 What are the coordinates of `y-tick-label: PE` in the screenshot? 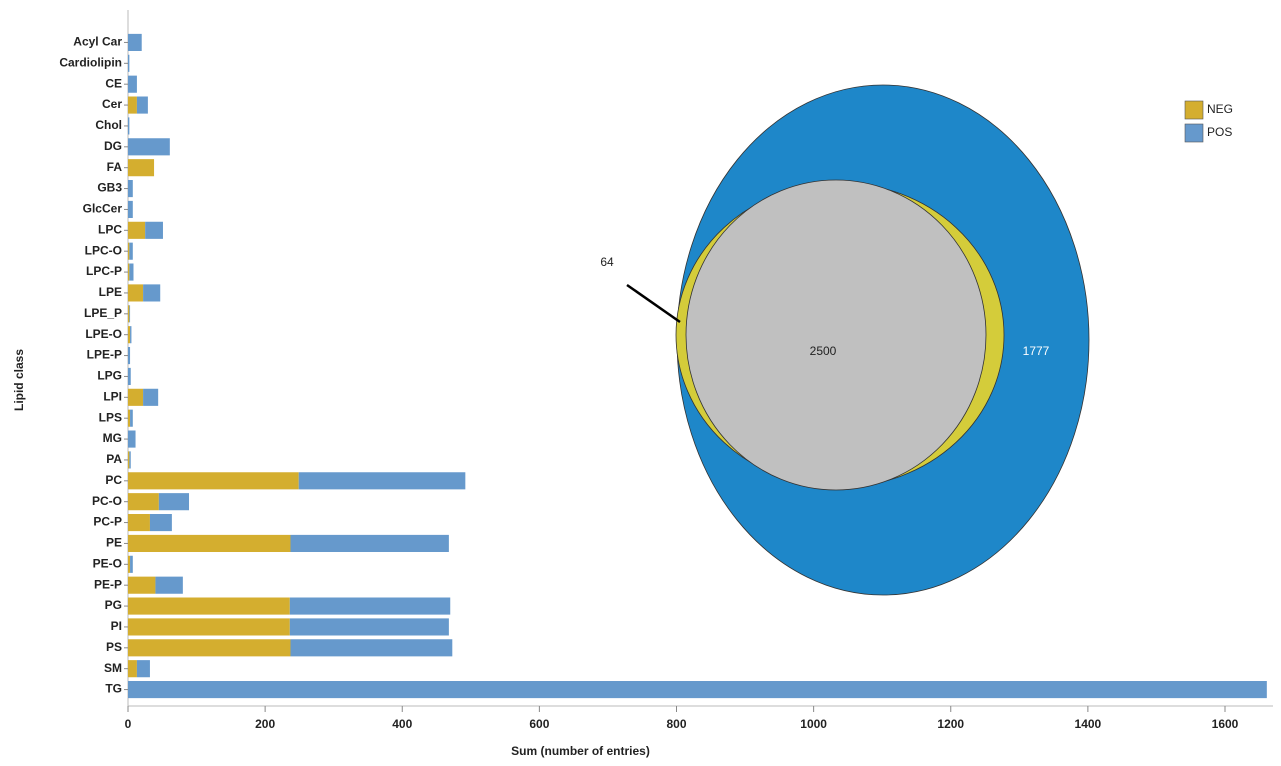 It's located at (114, 543).